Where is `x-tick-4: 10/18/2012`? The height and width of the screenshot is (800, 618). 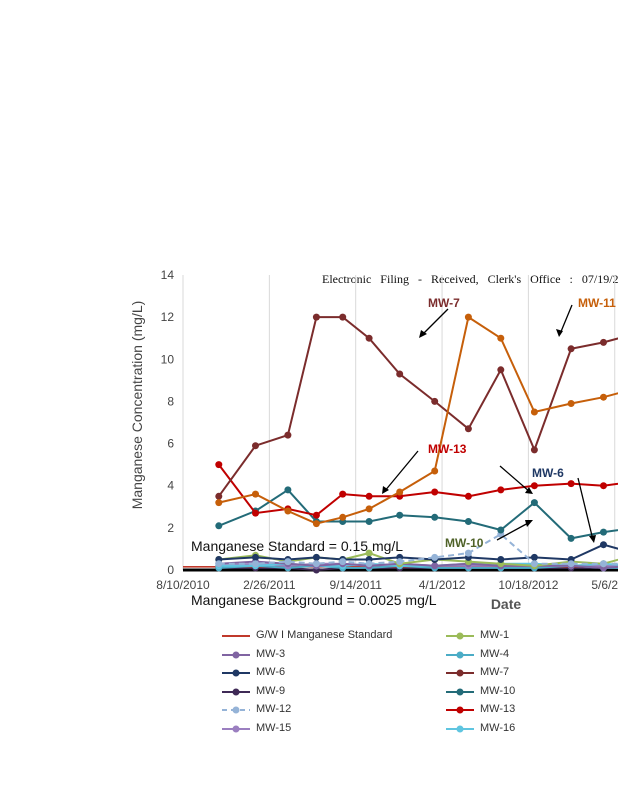 x-tick-4: 10/18/2012 is located at coordinates (528, 585).